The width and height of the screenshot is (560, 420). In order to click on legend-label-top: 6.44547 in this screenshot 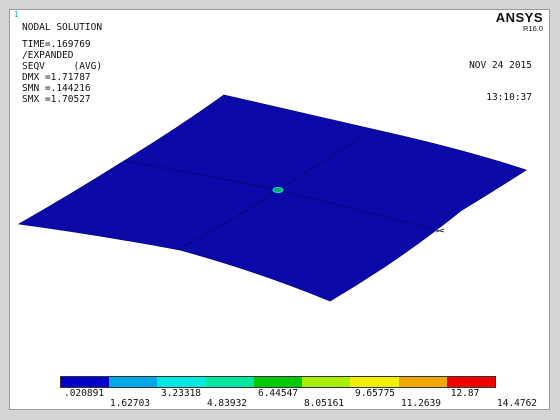, I will do `click(278, 393)`.